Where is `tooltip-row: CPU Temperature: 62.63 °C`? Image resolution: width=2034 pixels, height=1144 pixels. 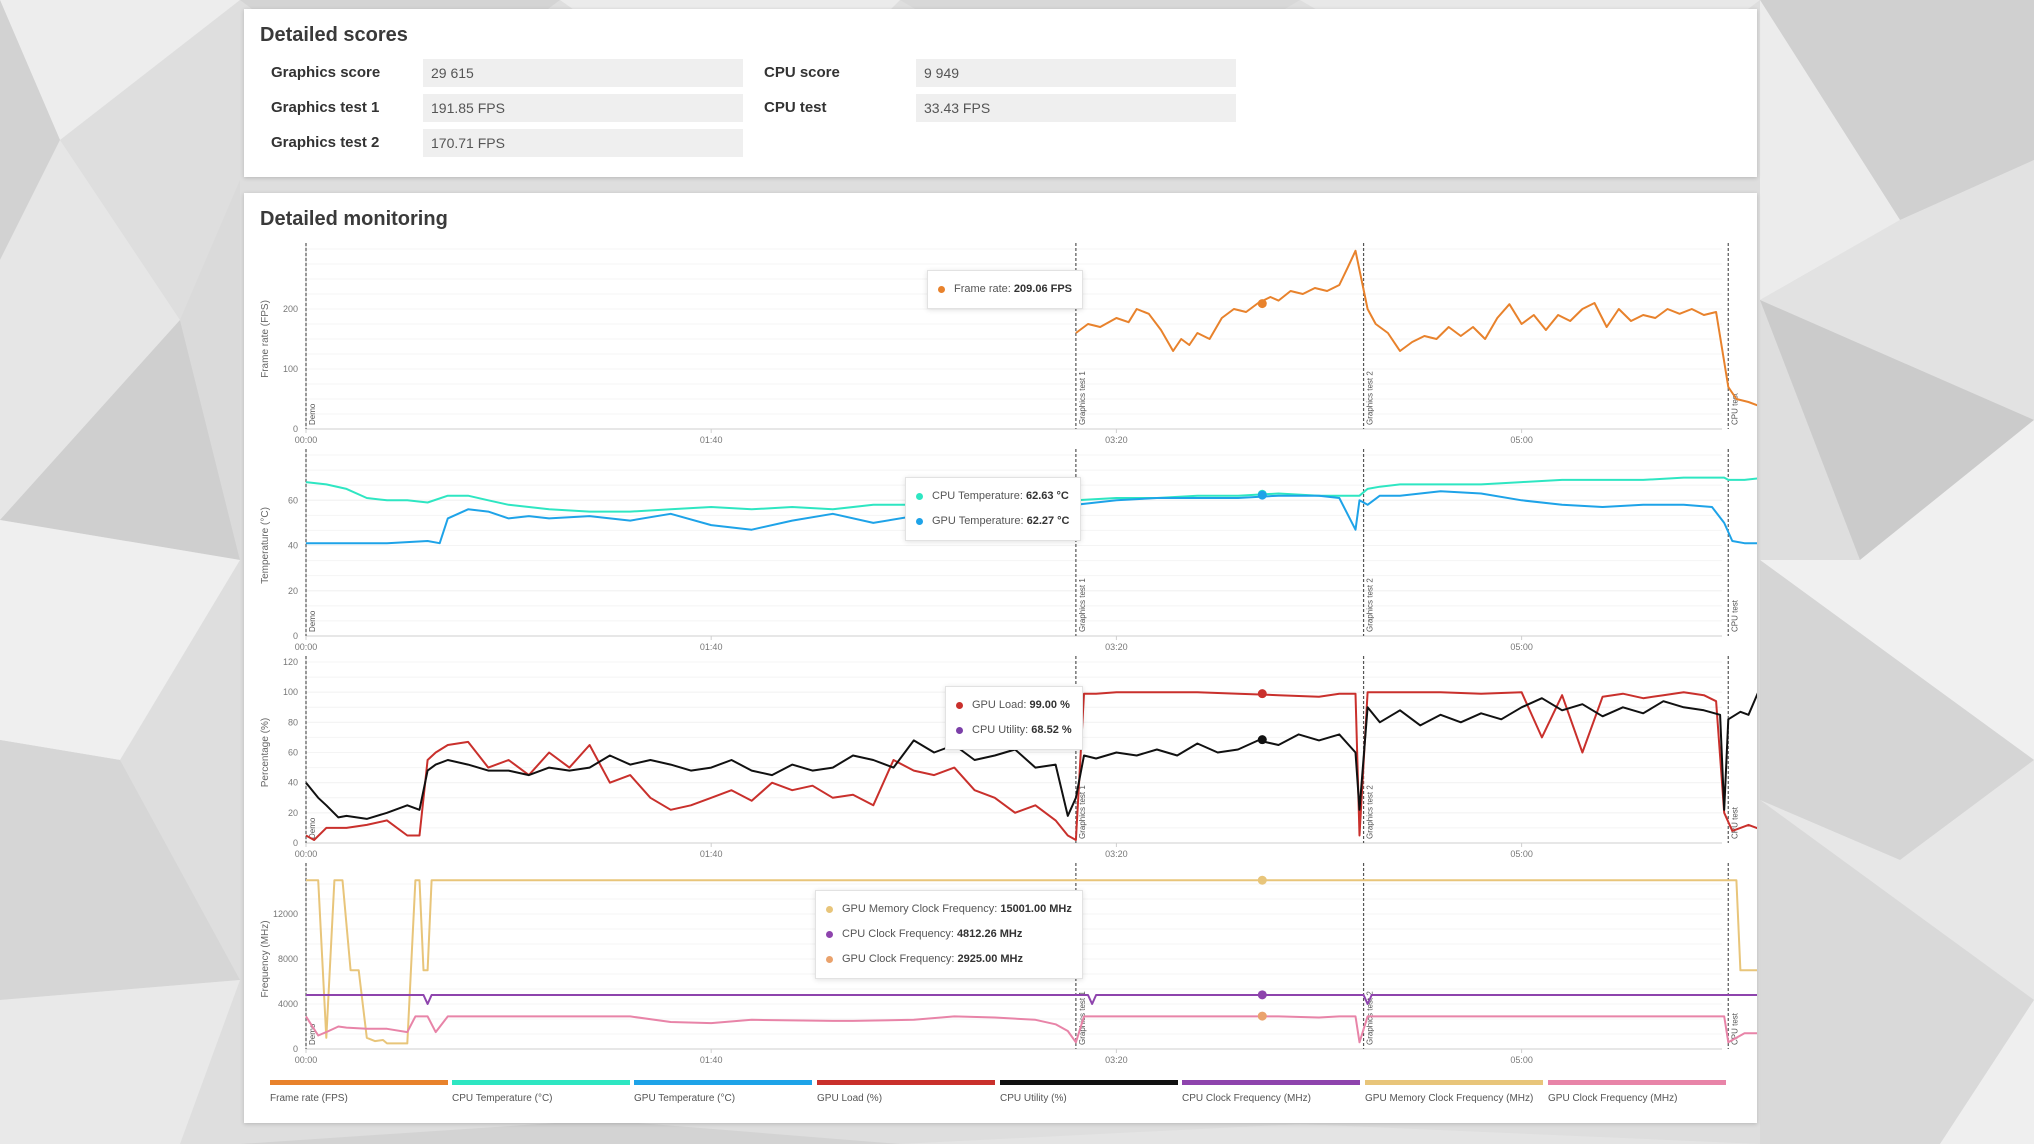 tooltip-row: CPU Temperature: 62.63 °C is located at coordinates (993, 496).